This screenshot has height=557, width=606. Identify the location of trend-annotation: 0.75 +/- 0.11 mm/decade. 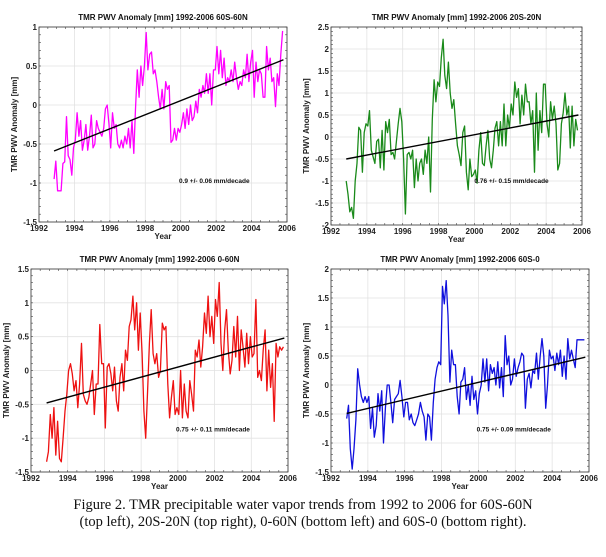
(213, 429).